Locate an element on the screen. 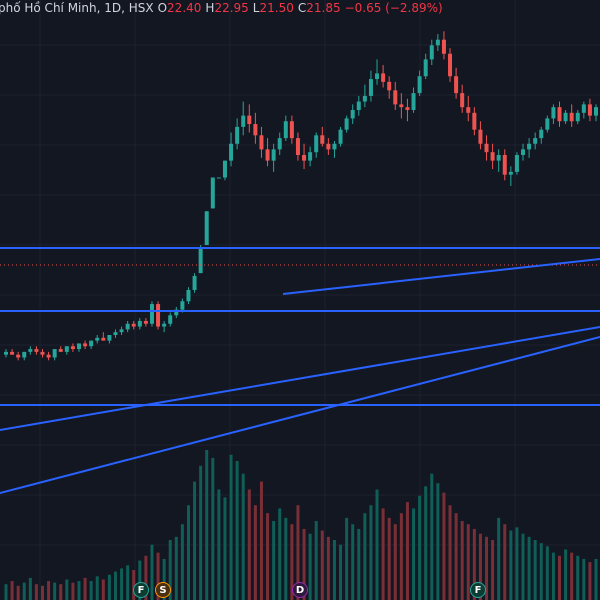  event-marker-earnings: F is located at coordinates (141, 590).